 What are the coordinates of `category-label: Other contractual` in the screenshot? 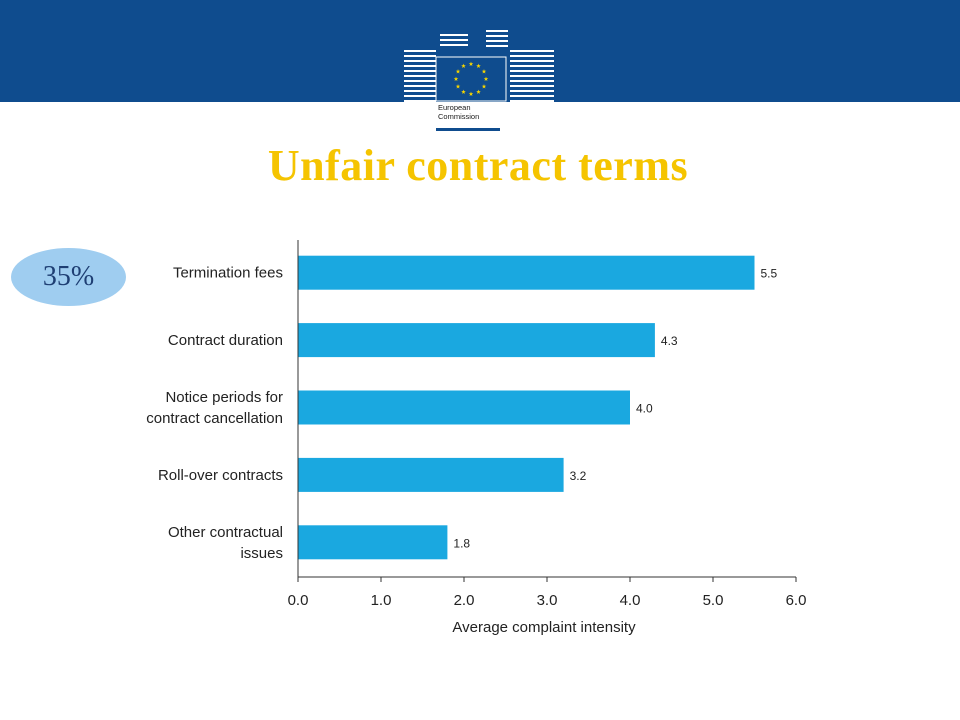 It's located at (225, 532).